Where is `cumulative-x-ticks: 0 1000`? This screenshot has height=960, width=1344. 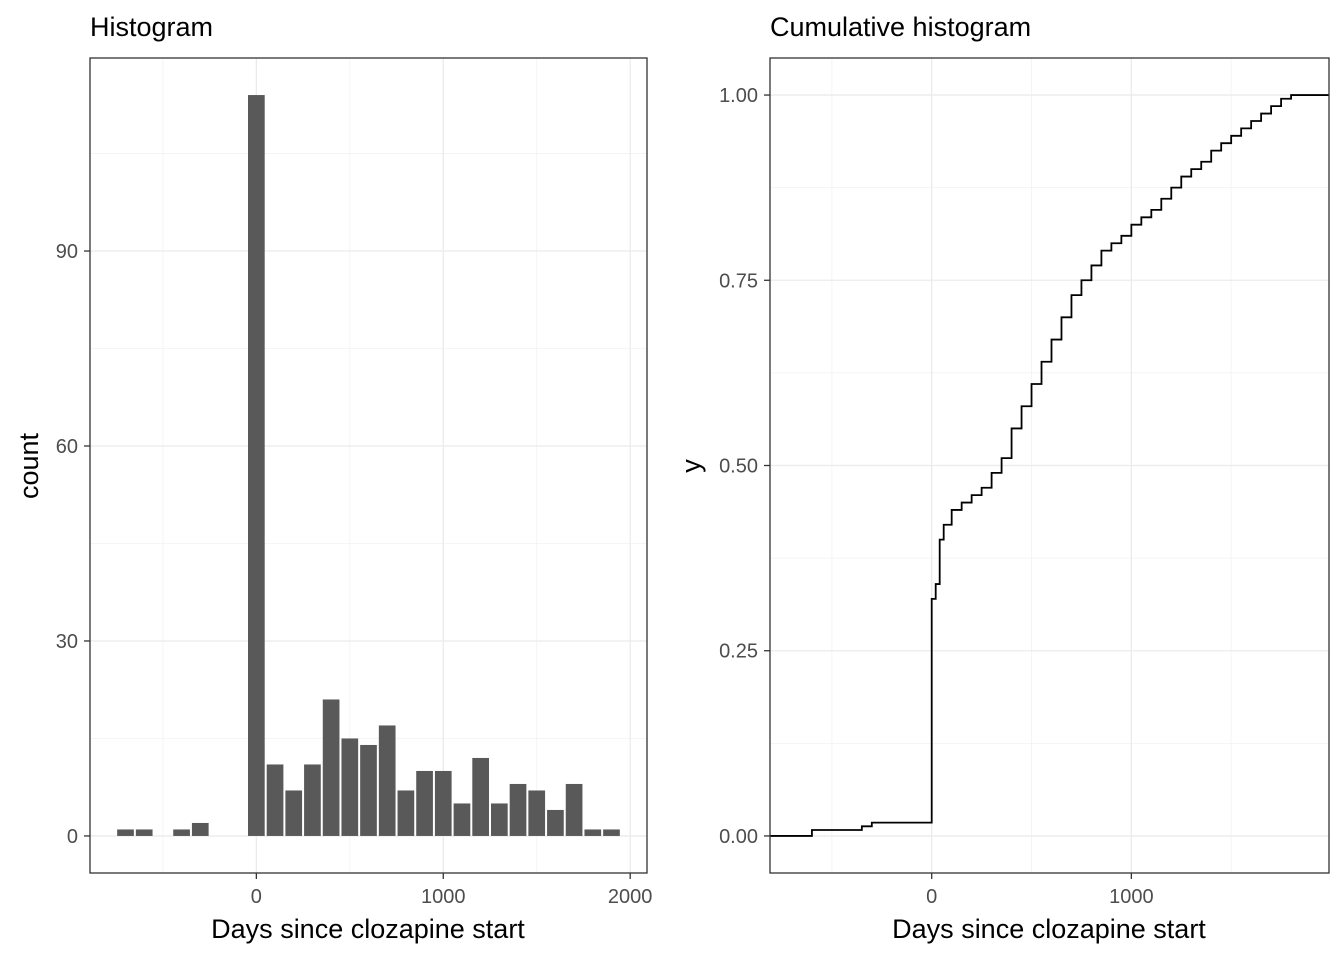 cumulative-x-ticks: 0 1000 is located at coordinates (1040, 890).